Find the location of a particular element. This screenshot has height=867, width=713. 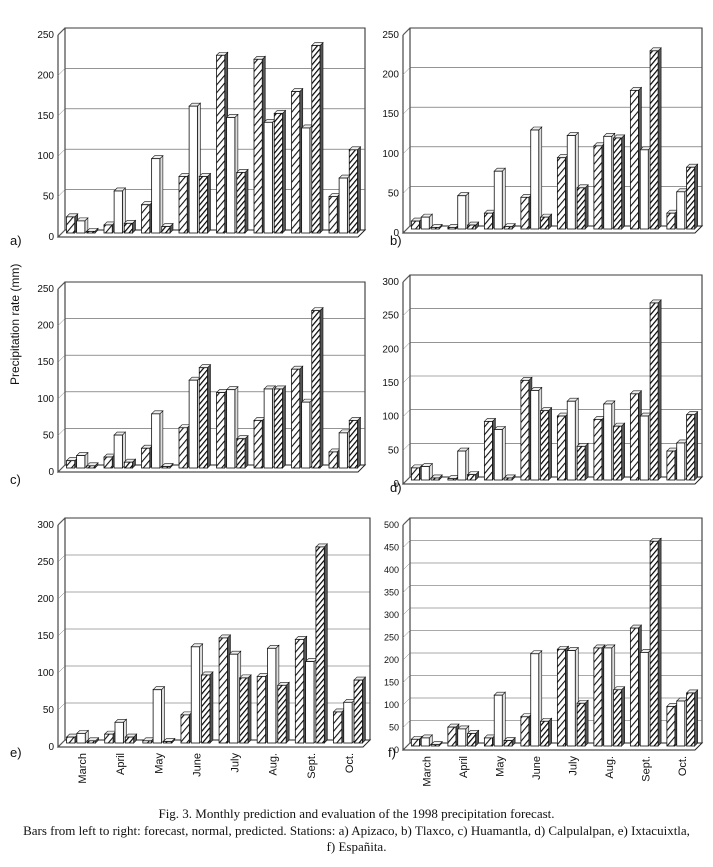

y-tick-label: 0 is located at coordinates (396, 484).